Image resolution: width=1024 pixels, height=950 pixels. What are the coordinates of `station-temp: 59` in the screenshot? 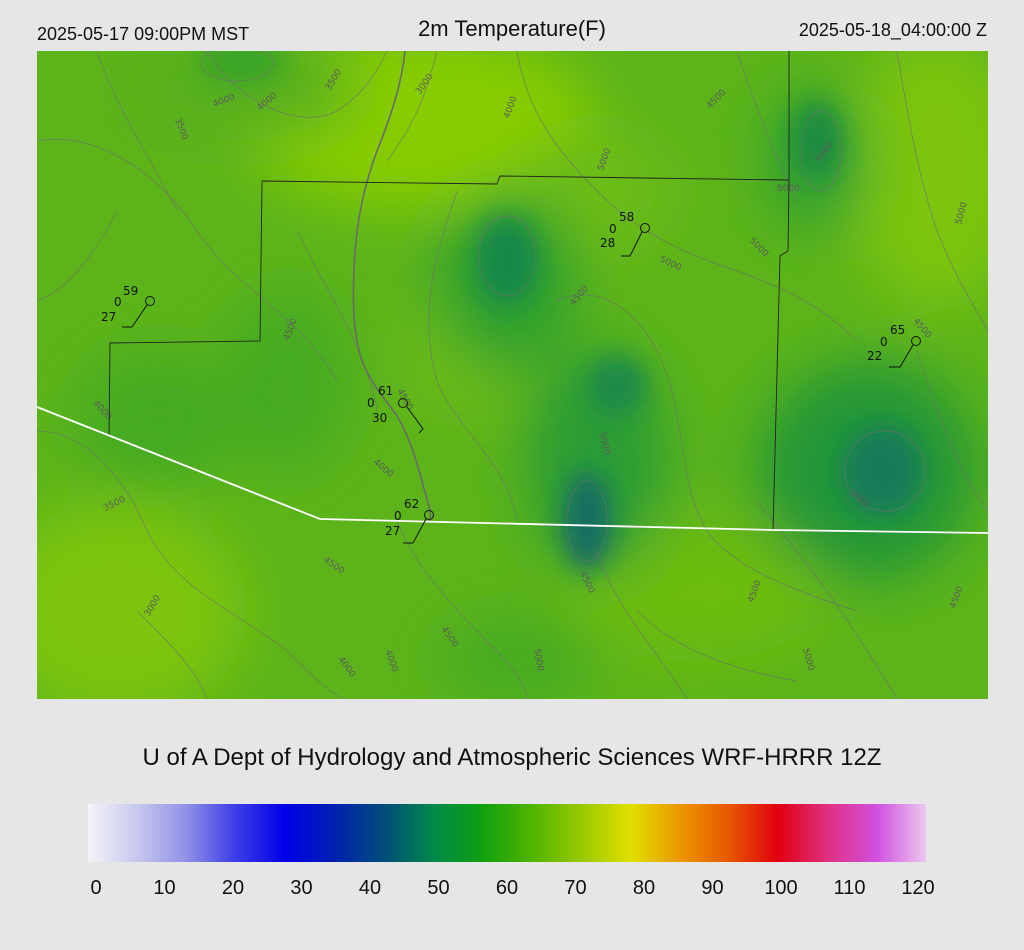 It's located at (130, 291).